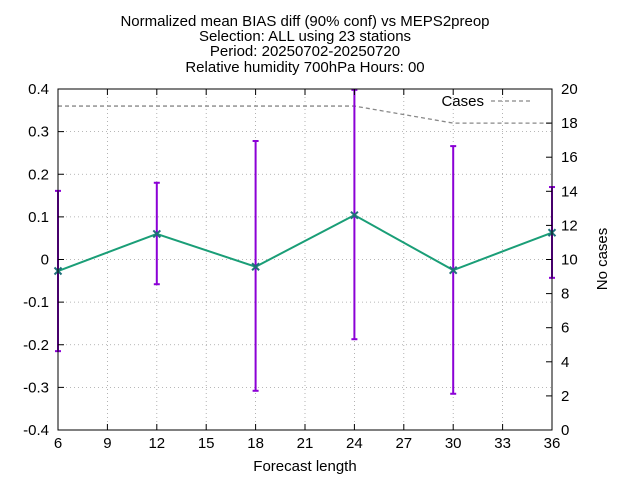 This screenshot has height=480, width=640. Describe the element at coordinates (36, 387) in the screenshot. I see `y-tick-label: -0.3` at that location.